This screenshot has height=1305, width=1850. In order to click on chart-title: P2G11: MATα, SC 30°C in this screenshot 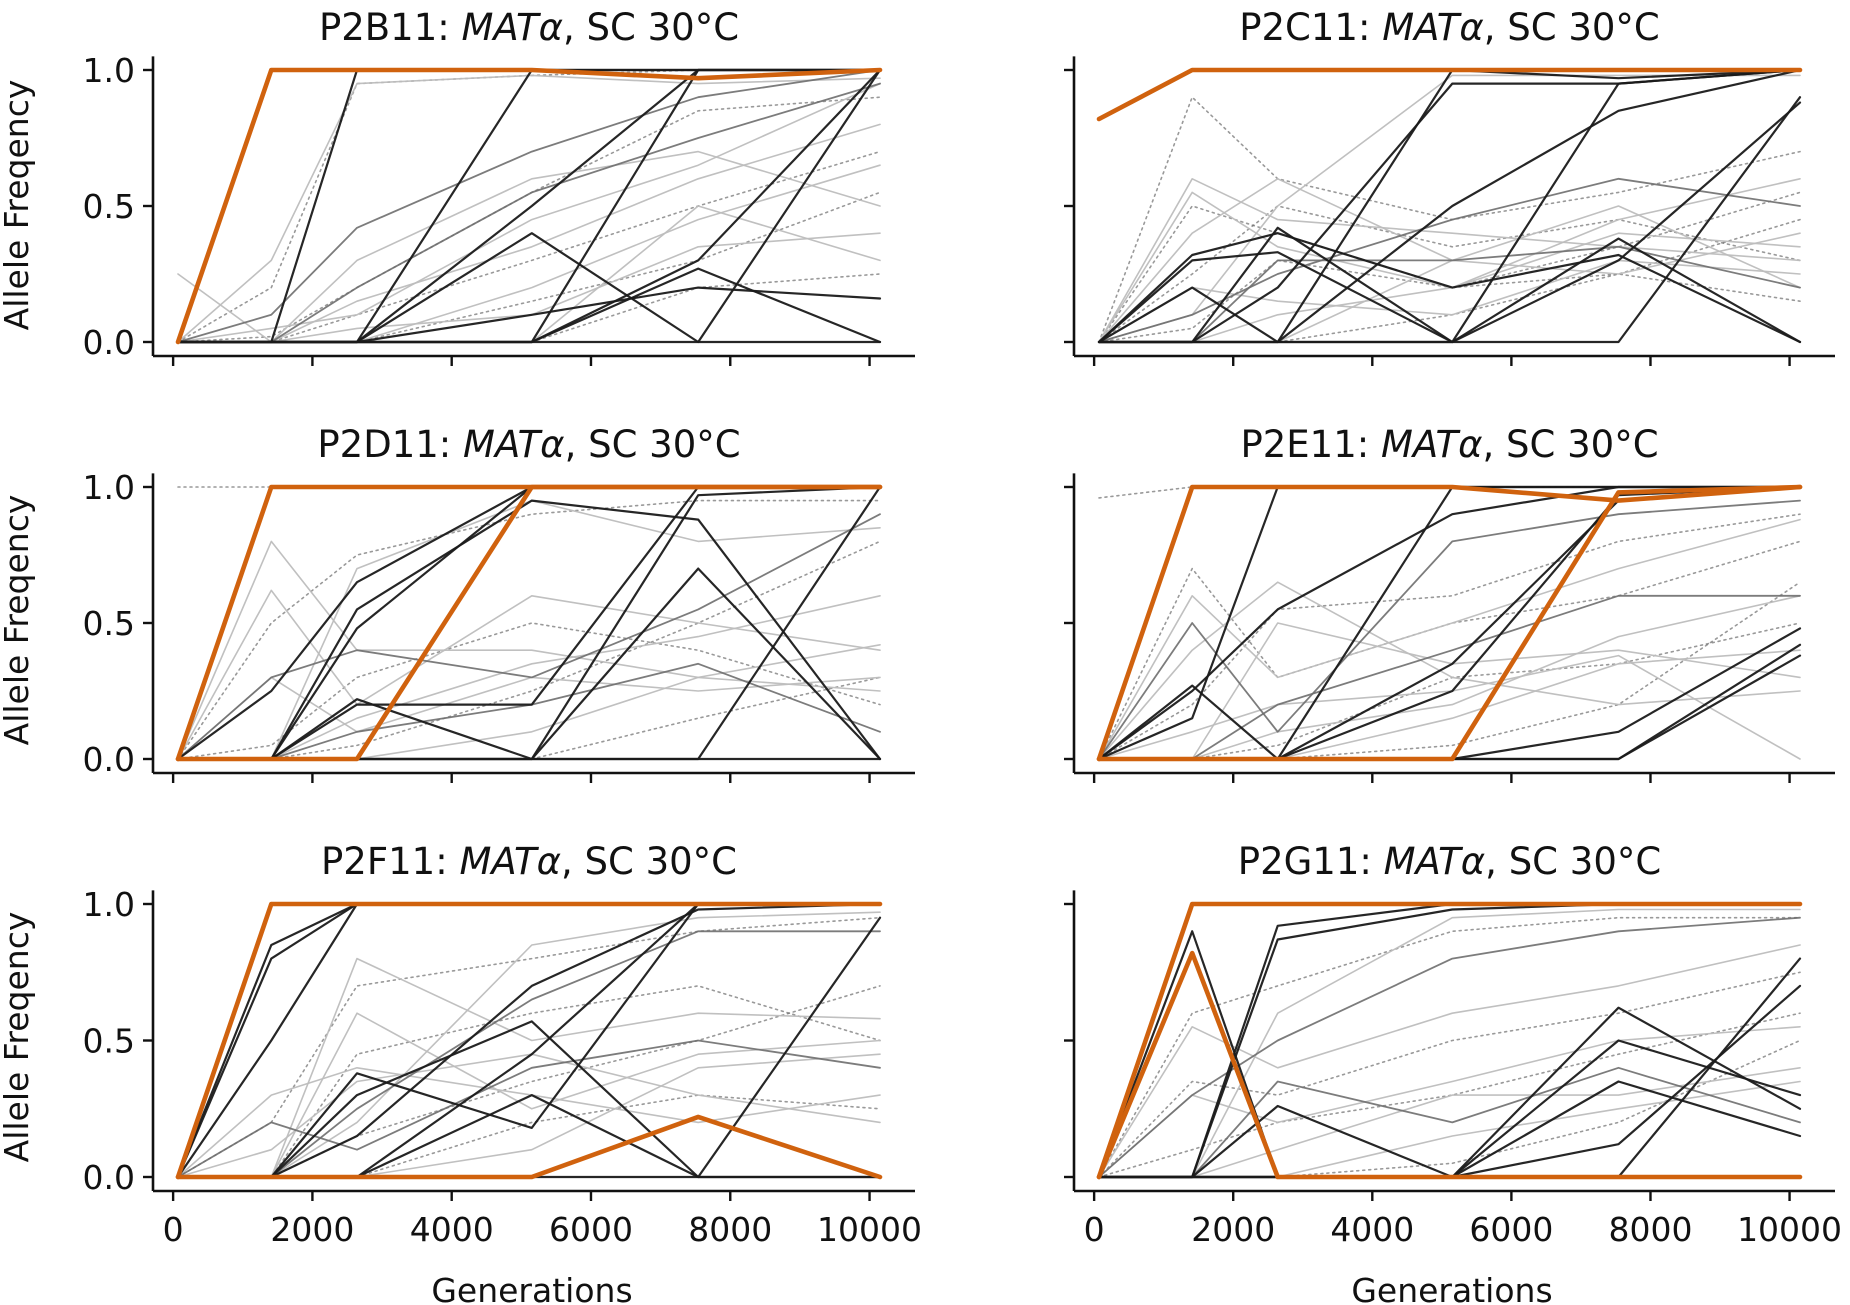, I will do `click(1449, 861)`.